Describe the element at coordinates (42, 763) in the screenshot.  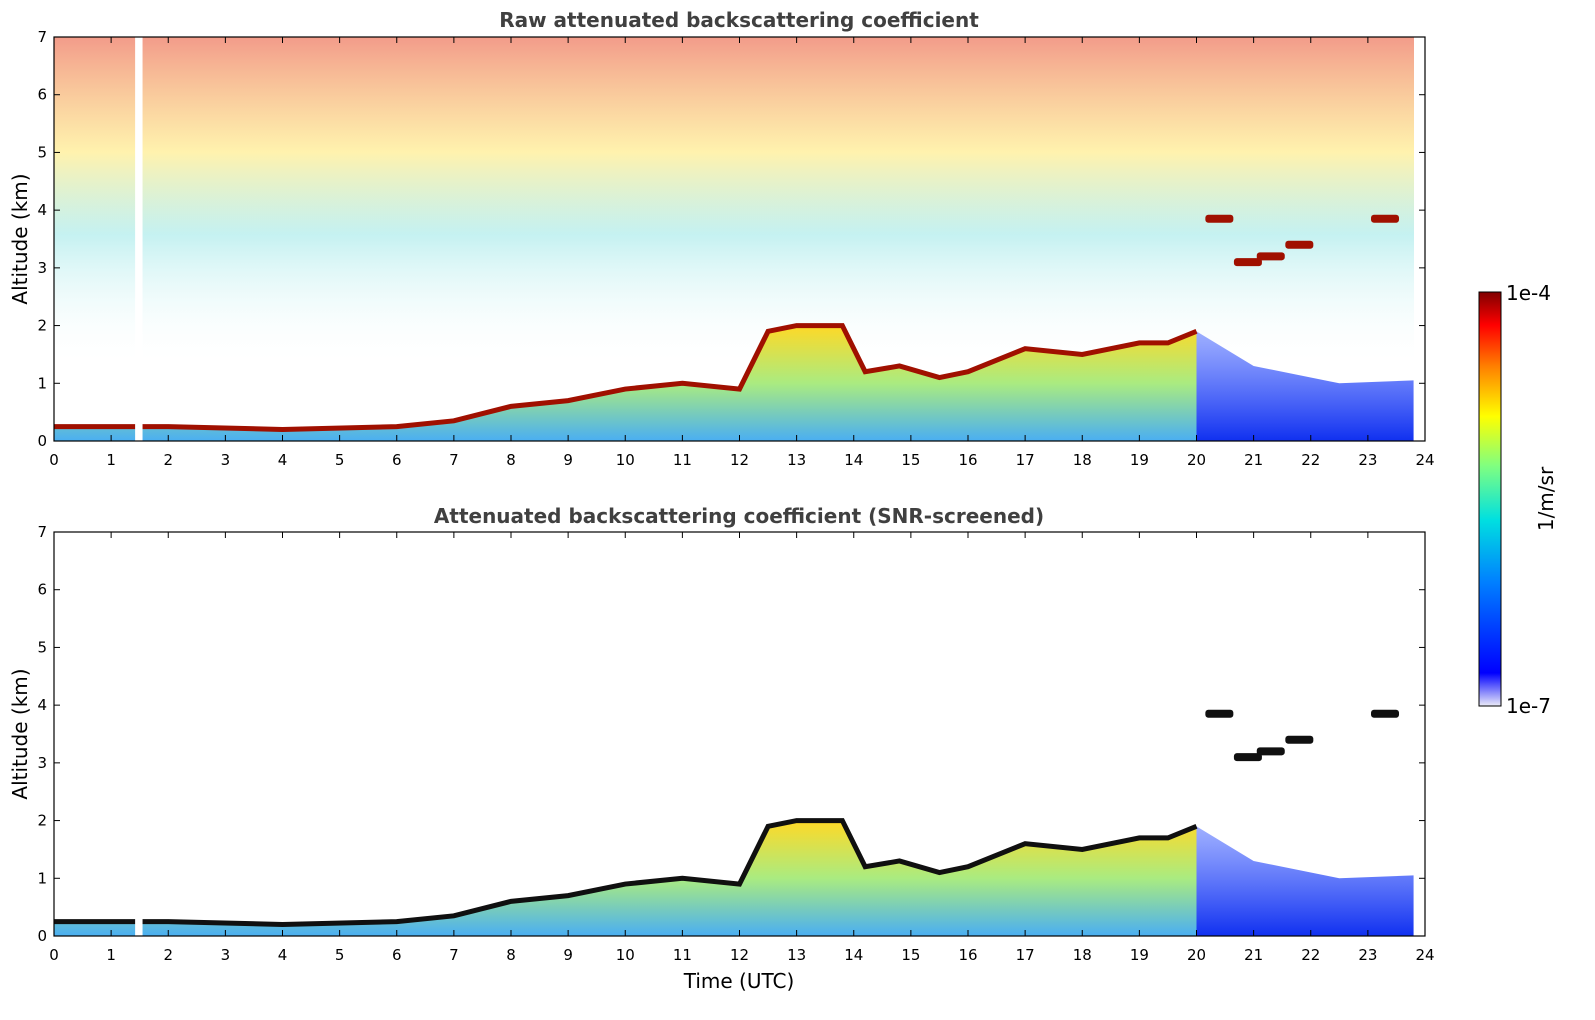
I see `y-tick-label: 3` at that location.